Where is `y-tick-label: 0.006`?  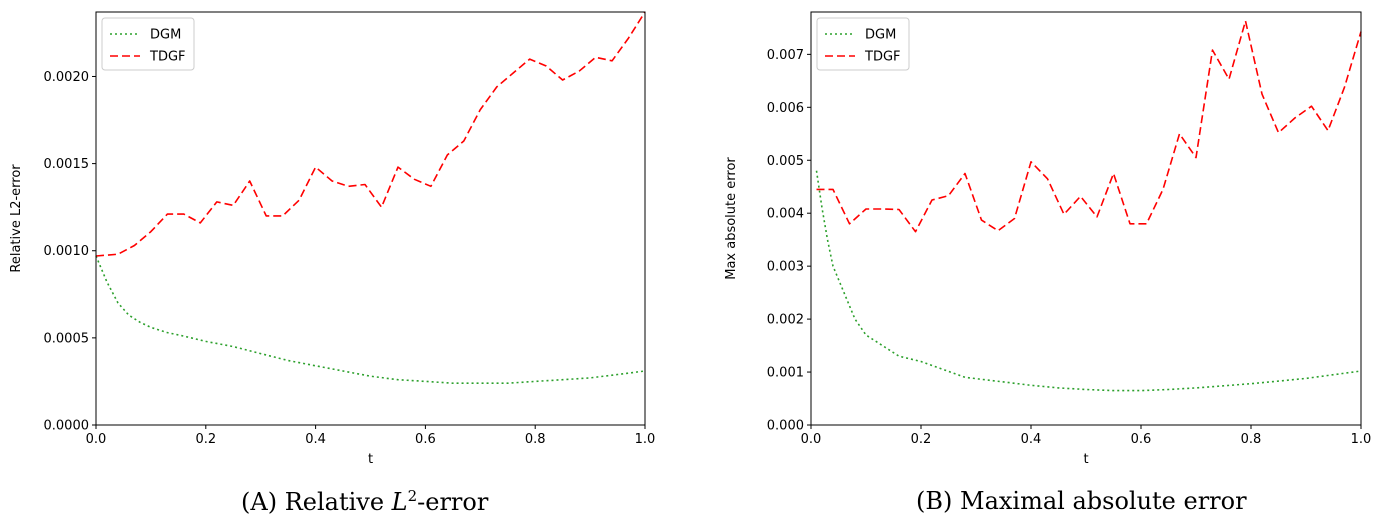 y-tick-label: 0.006 is located at coordinates (785, 108).